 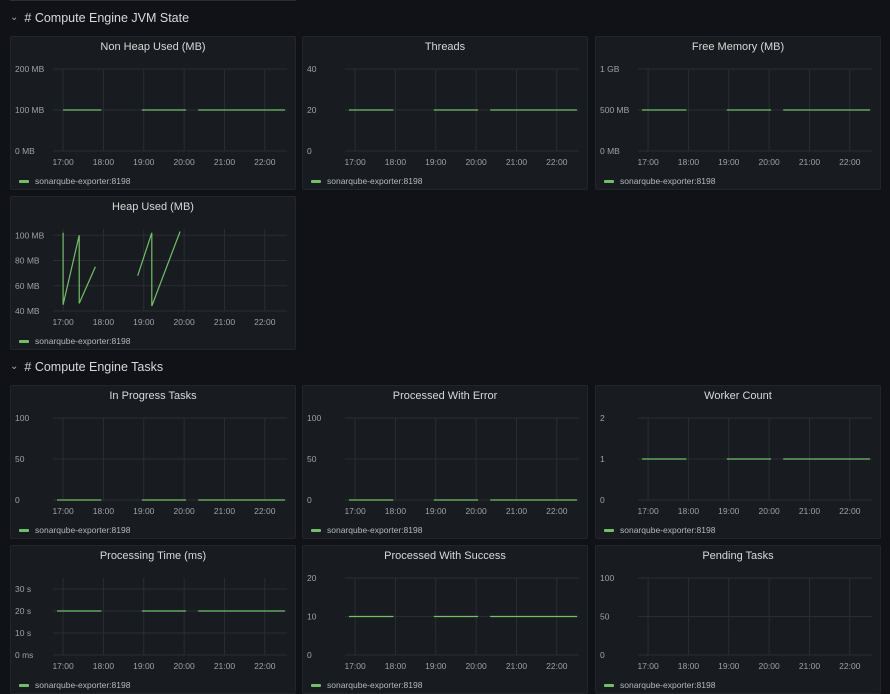 I want to click on chart-svg: 0 10 20 17:00 18:00 19:00 20:00 21:00 22:00, so click(x=443, y=622).